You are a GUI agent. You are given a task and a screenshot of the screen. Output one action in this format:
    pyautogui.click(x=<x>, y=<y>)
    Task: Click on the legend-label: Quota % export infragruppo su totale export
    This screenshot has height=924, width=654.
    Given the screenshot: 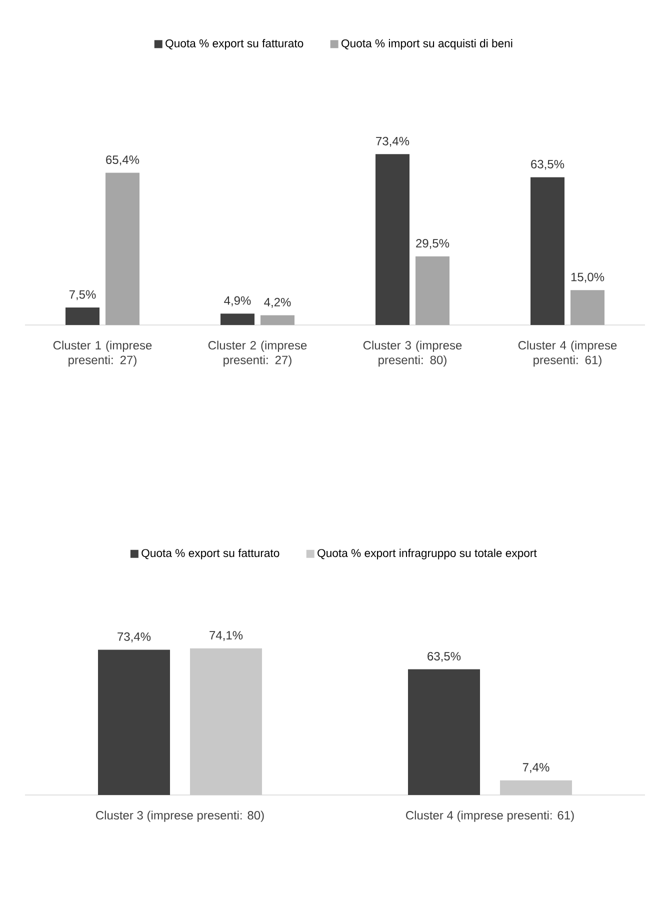 What is the action you would take?
    pyautogui.click(x=427, y=554)
    